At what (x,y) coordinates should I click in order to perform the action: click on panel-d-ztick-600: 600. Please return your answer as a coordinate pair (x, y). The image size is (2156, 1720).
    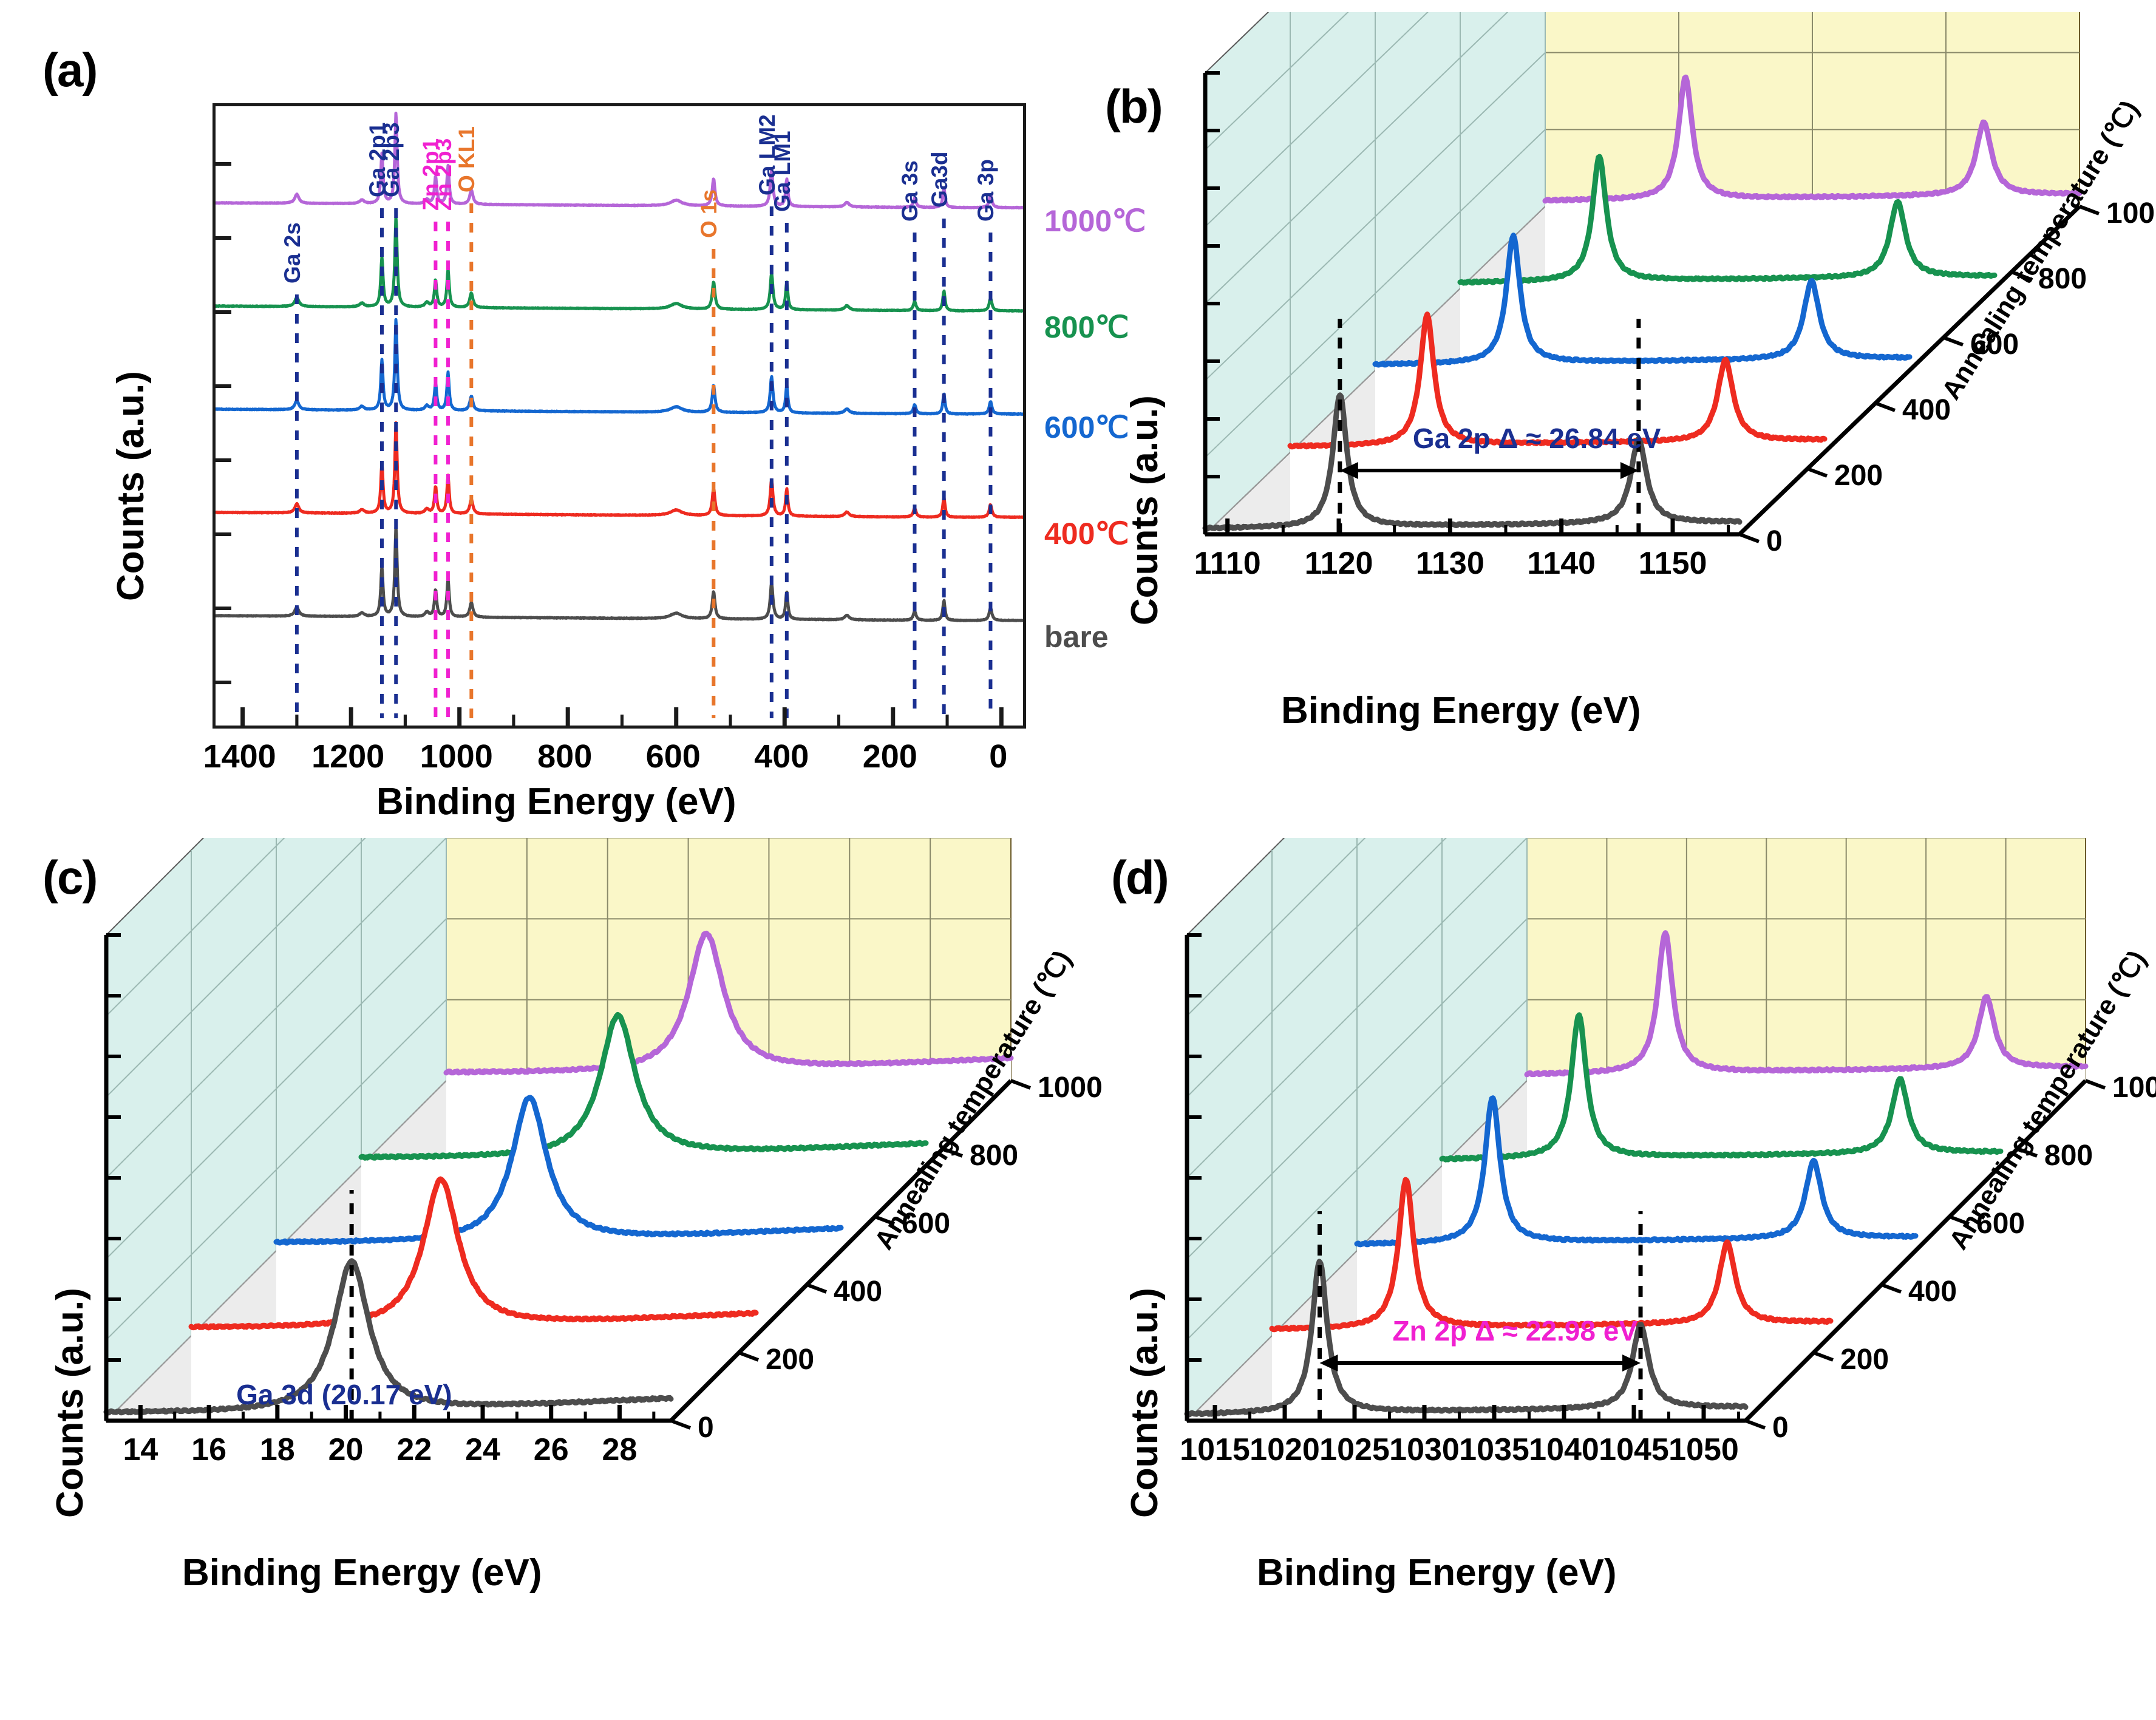
    Looking at the image, I should click on (2000, 1224).